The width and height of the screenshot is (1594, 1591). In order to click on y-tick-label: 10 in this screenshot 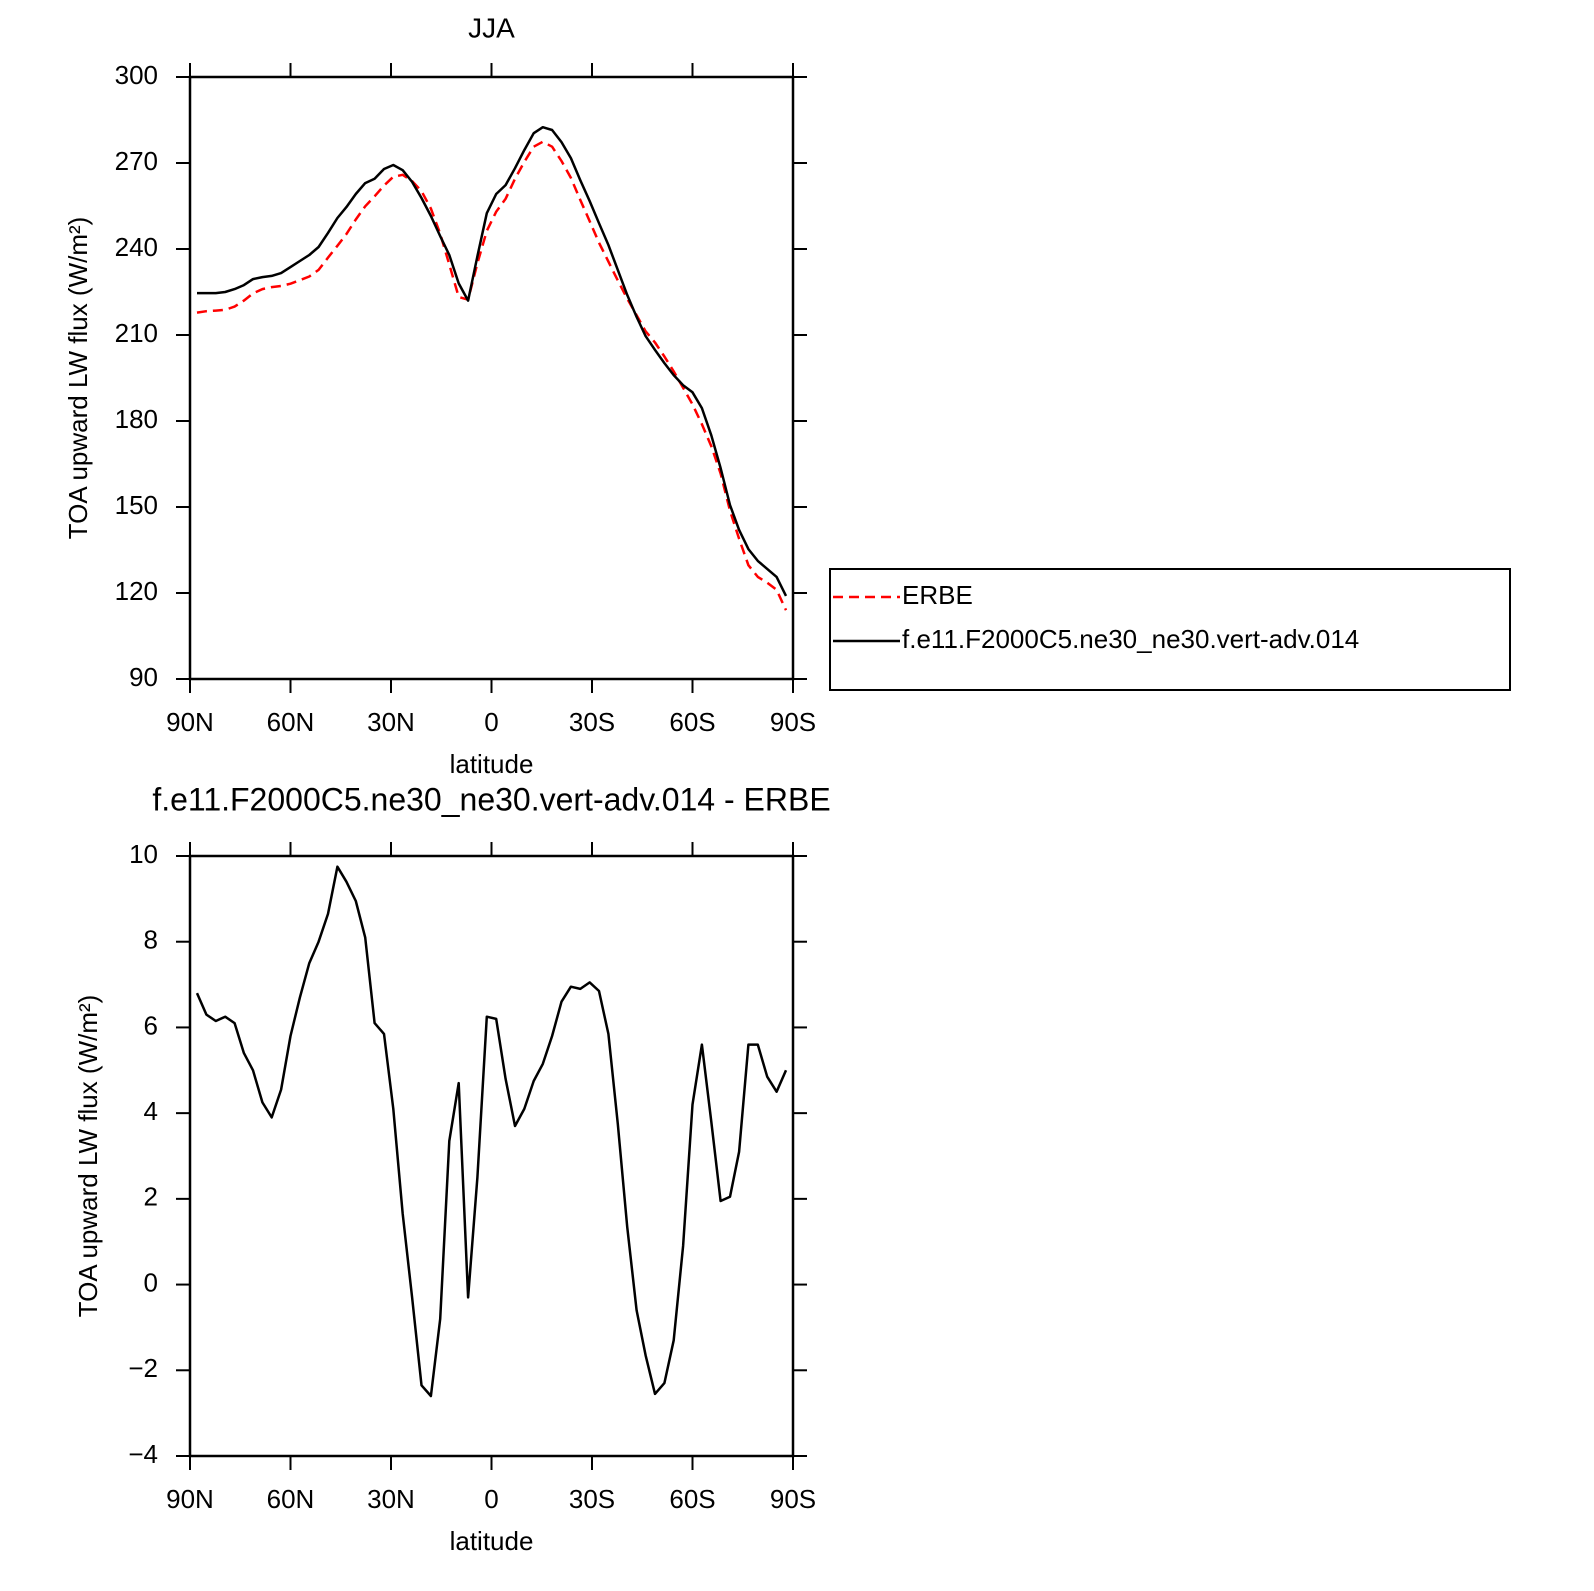, I will do `click(143, 854)`.